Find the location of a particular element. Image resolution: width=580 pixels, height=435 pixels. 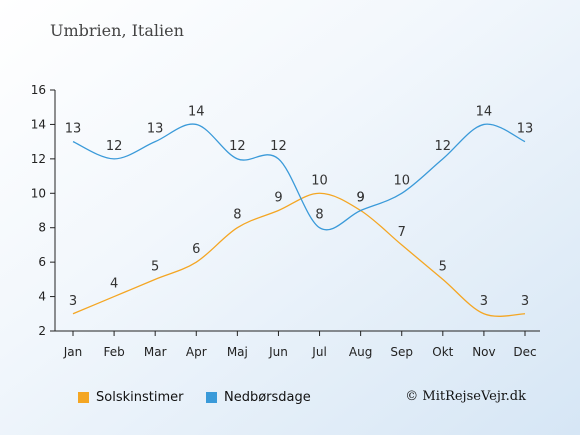

x-tick-label: Sep is located at coordinates (401, 352).